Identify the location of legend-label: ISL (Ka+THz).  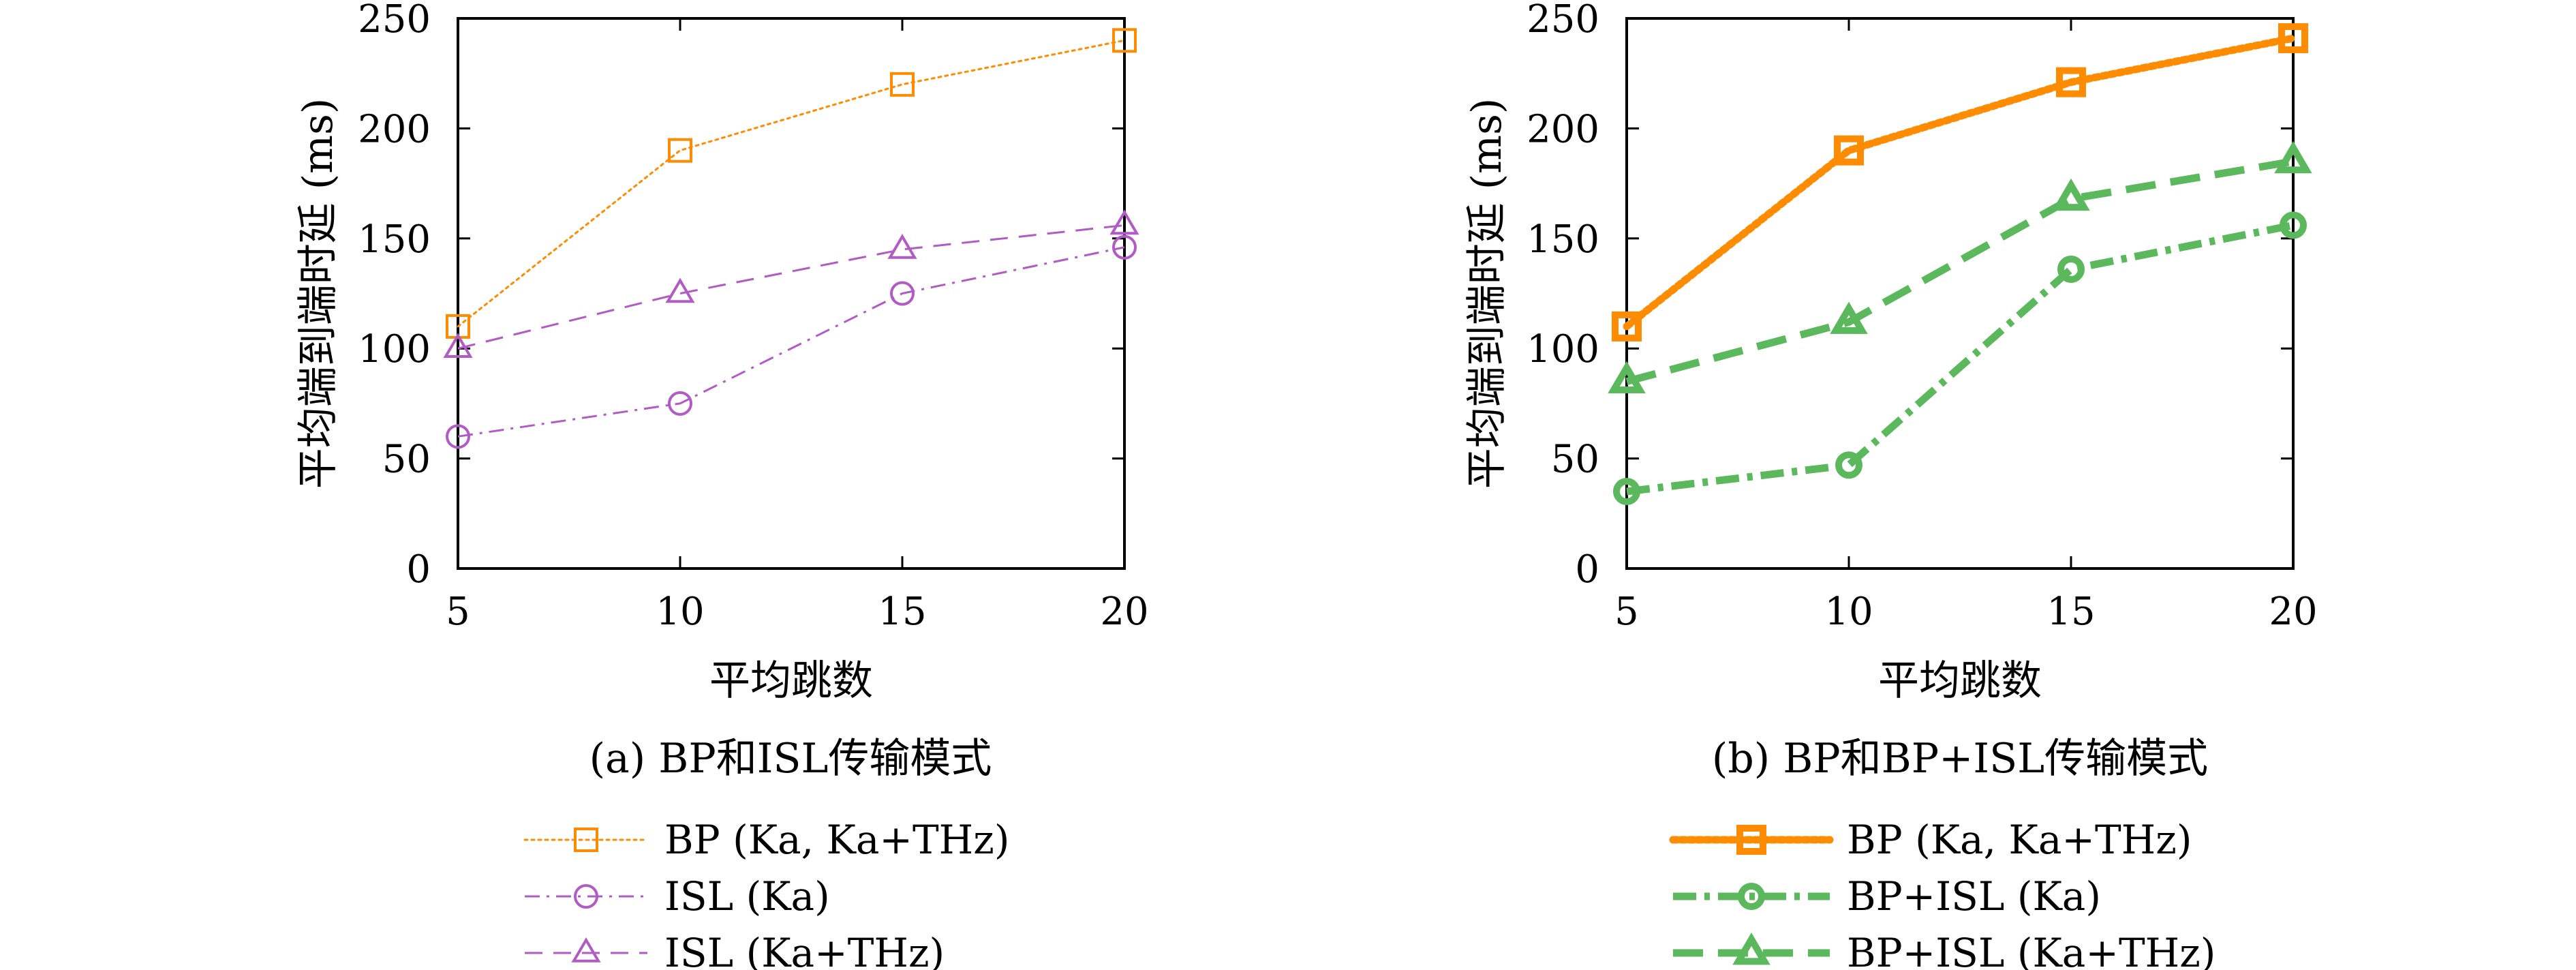
(805, 950).